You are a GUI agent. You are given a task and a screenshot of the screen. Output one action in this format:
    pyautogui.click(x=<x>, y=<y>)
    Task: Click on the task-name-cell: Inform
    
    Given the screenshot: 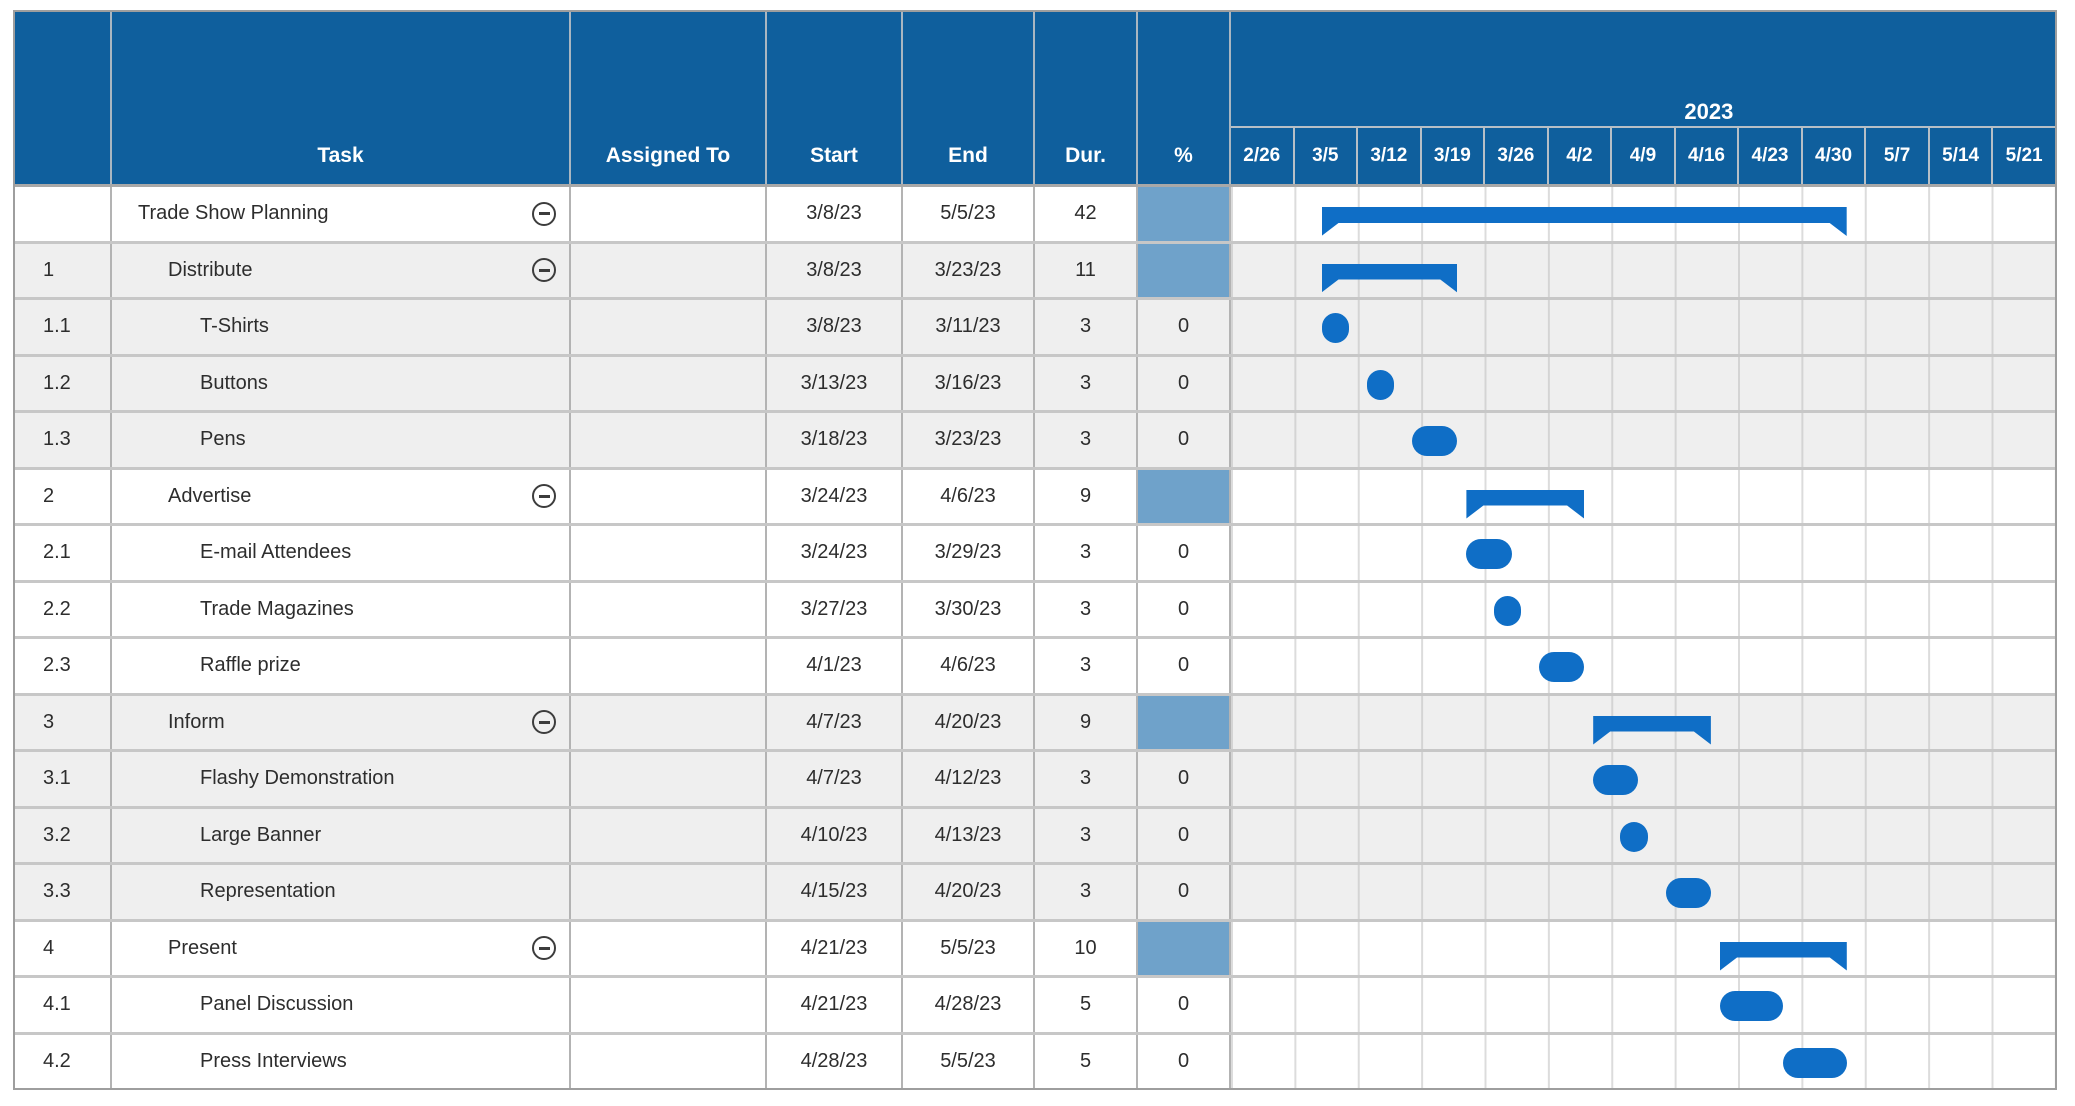 What is the action you would take?
    pyautogui.click(x=341, y=722)
    